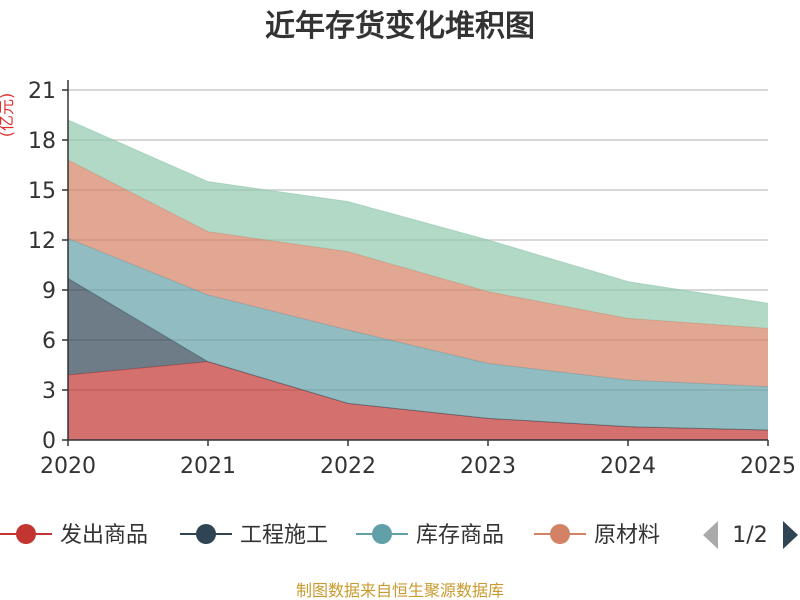 This screenshot has width=800, height=600. Describe the element at coordinates (42, 141) in the screenshot. I see `y-tick-label: 18` at that location.